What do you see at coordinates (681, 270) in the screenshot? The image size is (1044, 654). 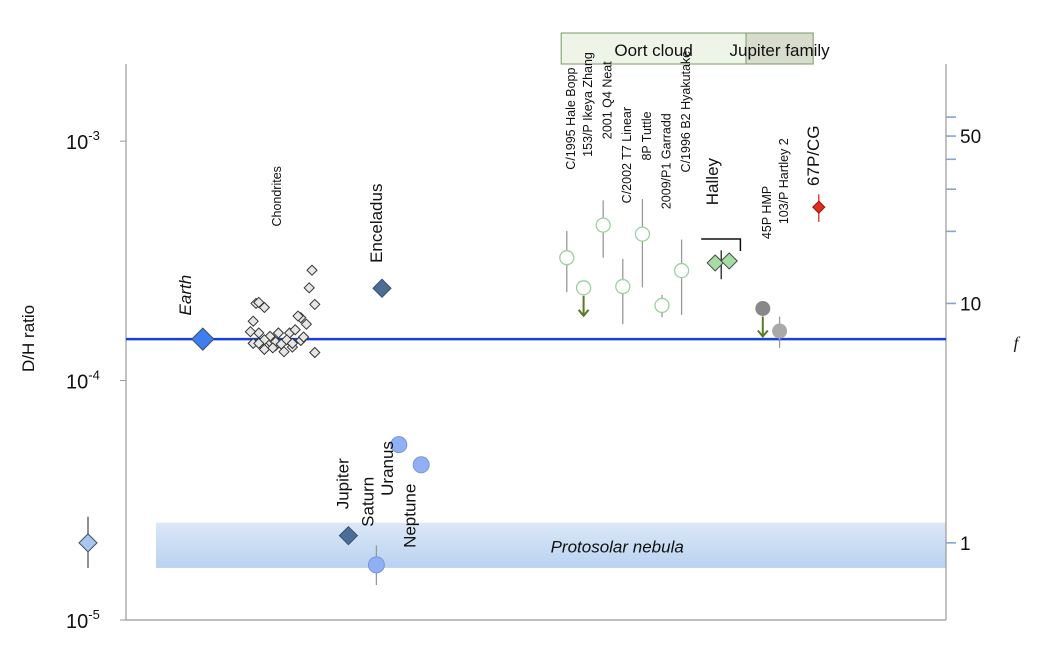 I see `c-1996-b2-hyakutake-marker` at bounding box center [681, 270].